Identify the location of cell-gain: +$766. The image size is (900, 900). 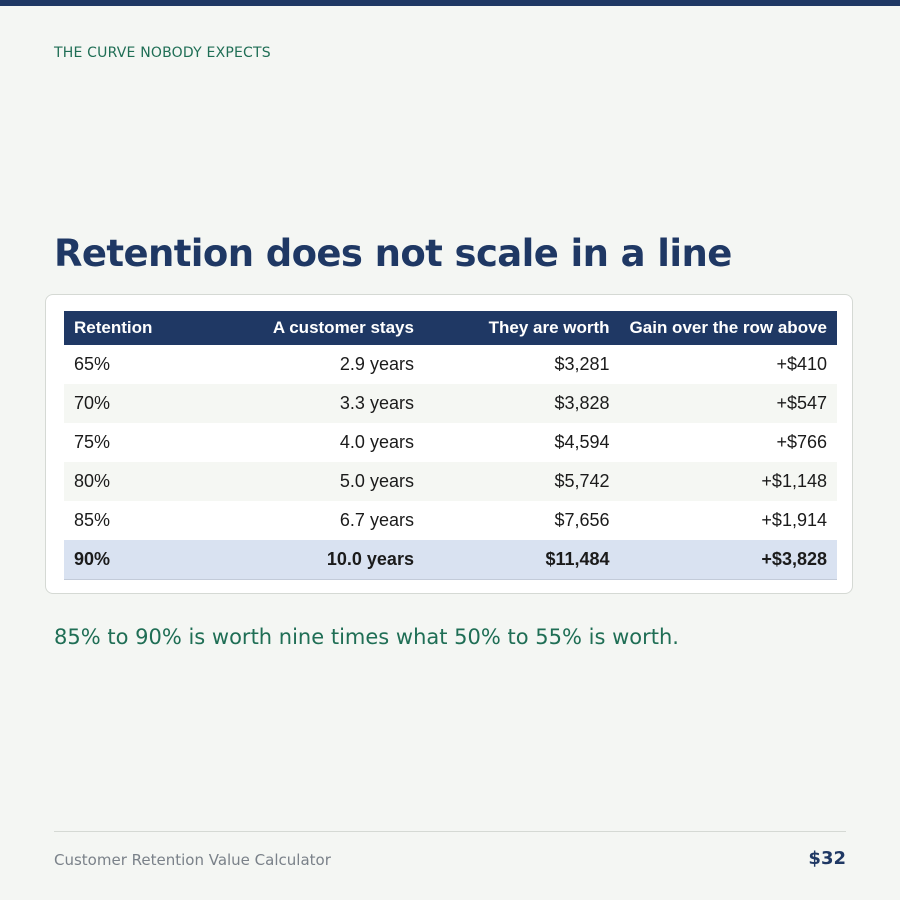
(728, 442).